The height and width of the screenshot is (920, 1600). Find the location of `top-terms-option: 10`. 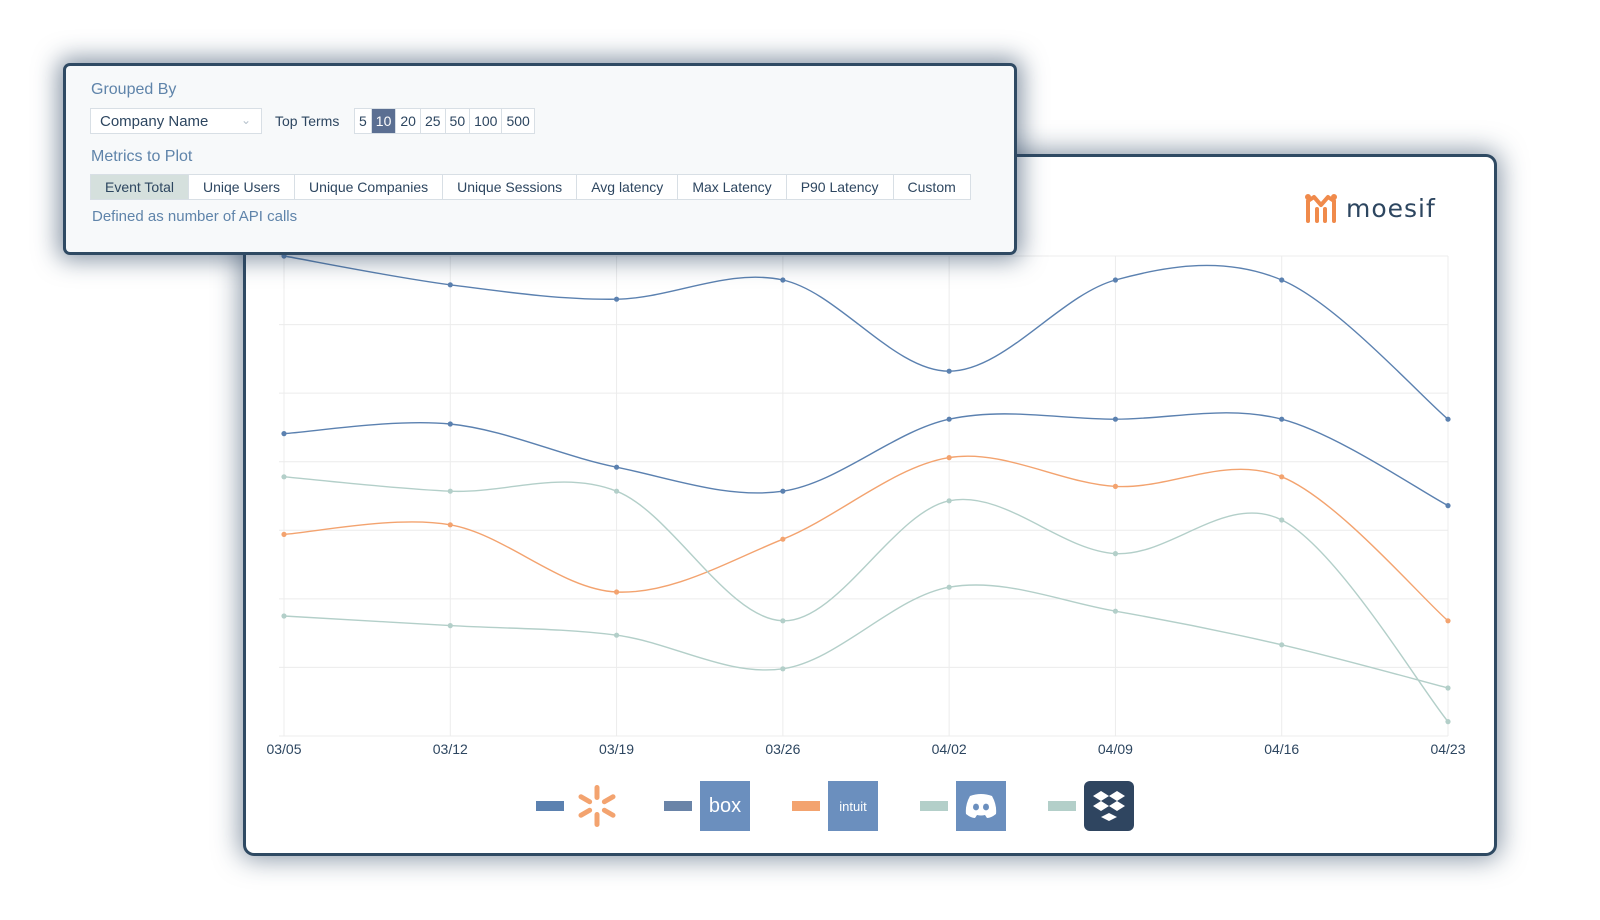

top-terms-option: 10 is located at coordinates (384, 121).